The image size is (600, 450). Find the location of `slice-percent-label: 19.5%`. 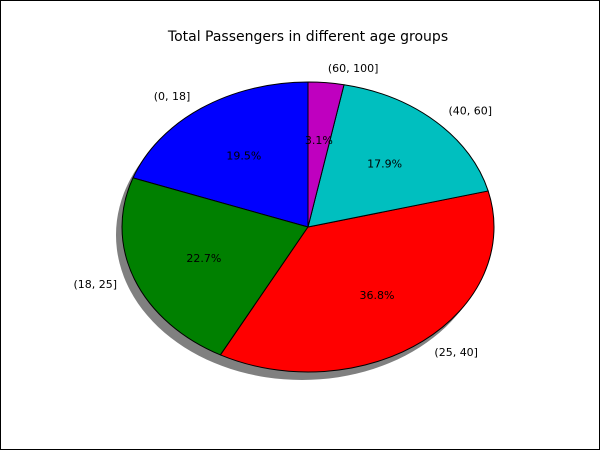

slice-percent-label: 19.5% is located at coordinates (243, 155).